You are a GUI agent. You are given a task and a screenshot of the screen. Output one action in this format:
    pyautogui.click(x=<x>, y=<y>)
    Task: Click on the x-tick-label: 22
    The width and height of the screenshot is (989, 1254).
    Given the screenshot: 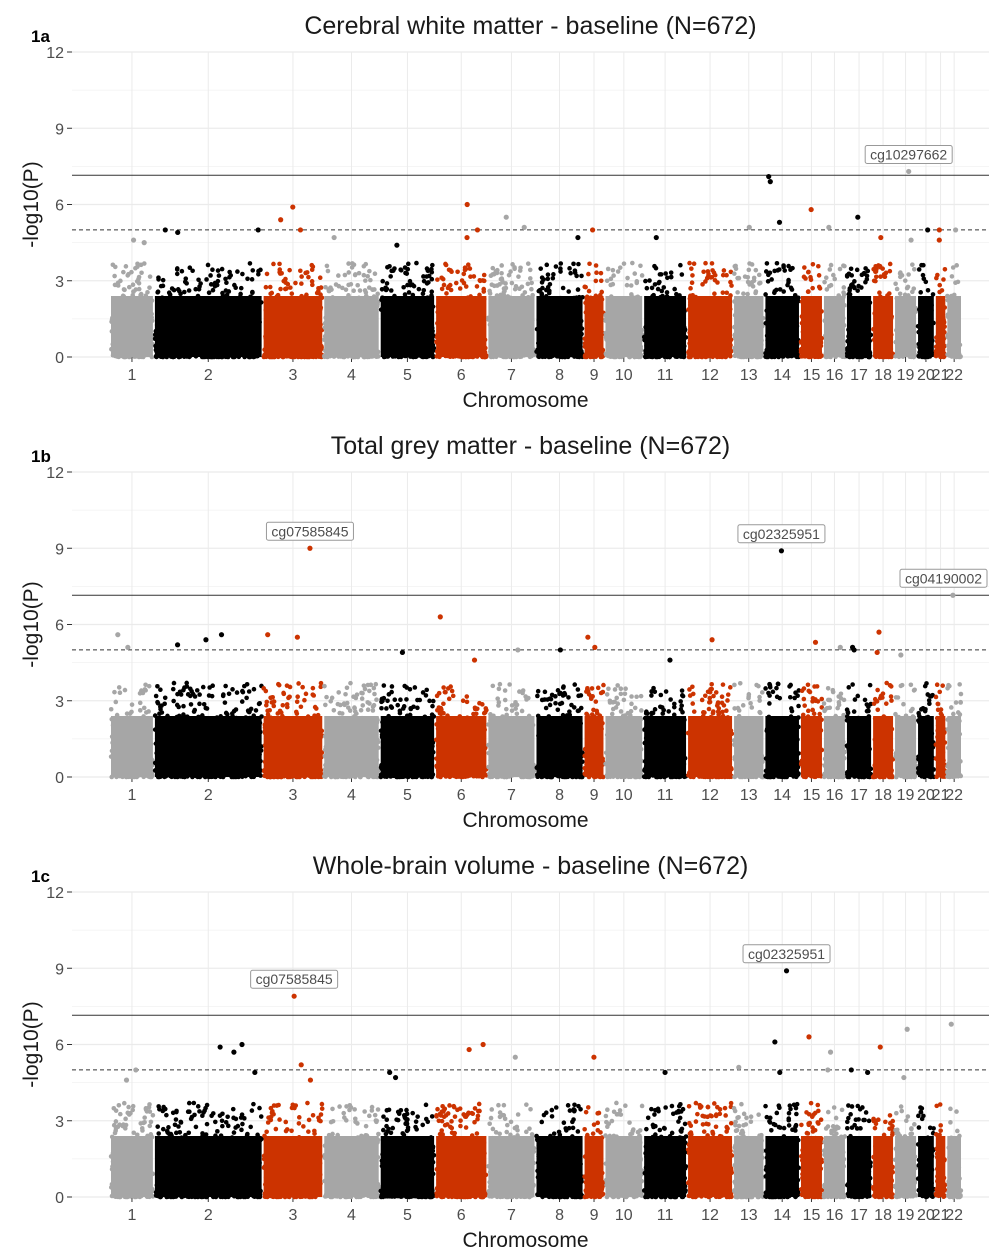 What is the action you would take?
    pyautogui.click(x=954, y=795)
    